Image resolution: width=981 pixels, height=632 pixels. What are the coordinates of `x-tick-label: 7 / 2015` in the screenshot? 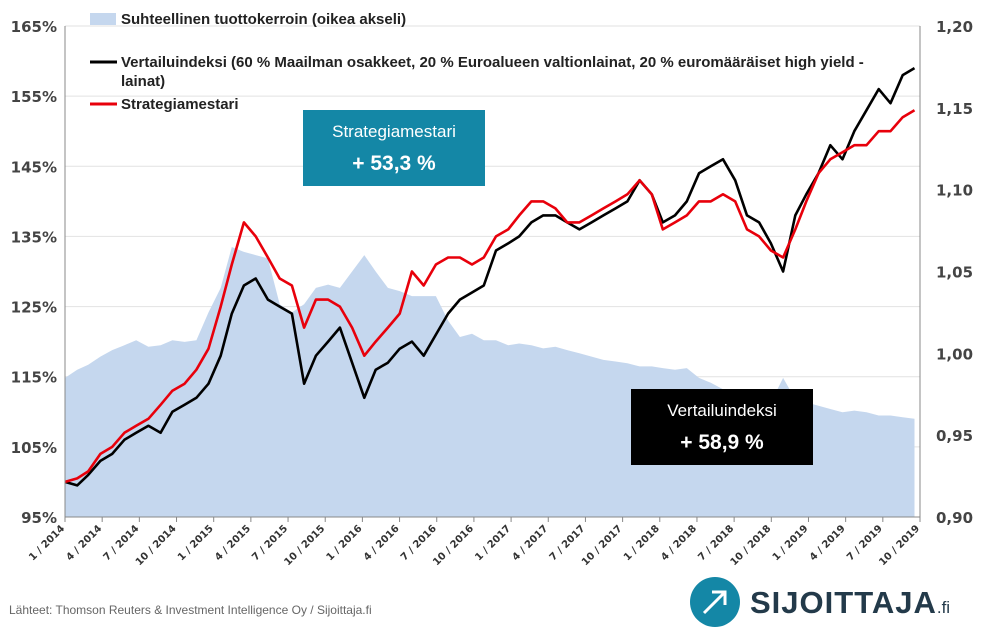 It's located at (270, 543).